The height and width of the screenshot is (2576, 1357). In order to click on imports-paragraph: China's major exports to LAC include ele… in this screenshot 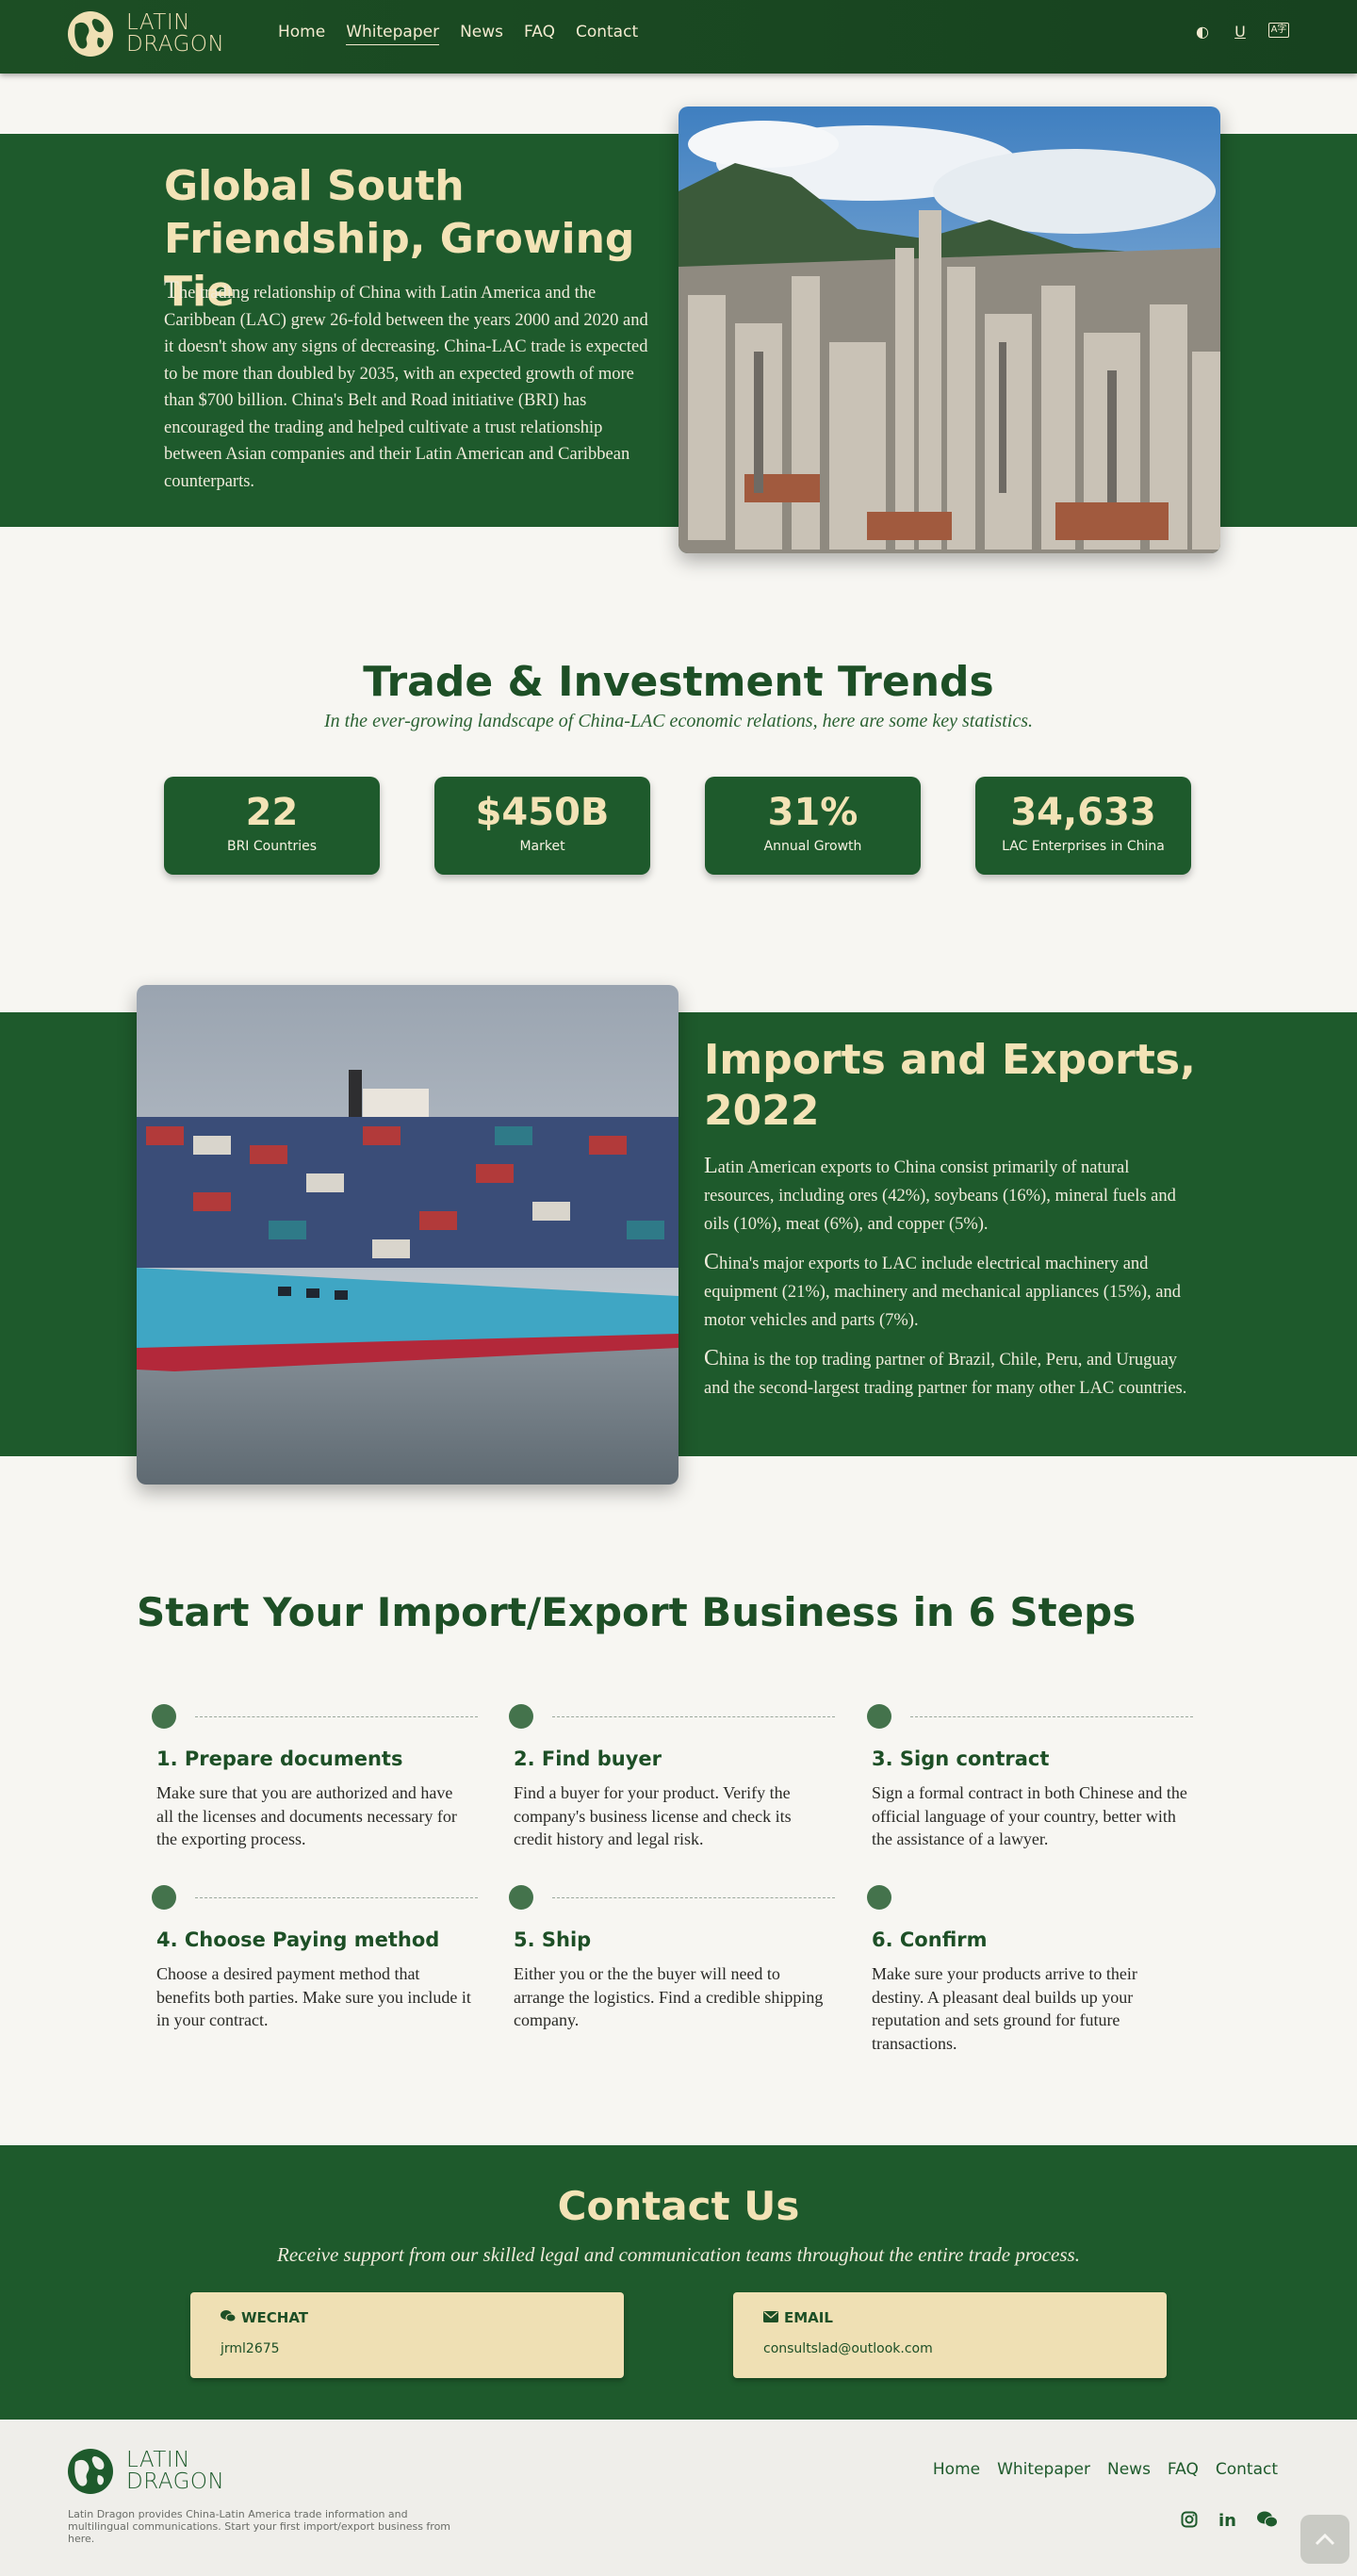, I will do `click(942, 1290)`.